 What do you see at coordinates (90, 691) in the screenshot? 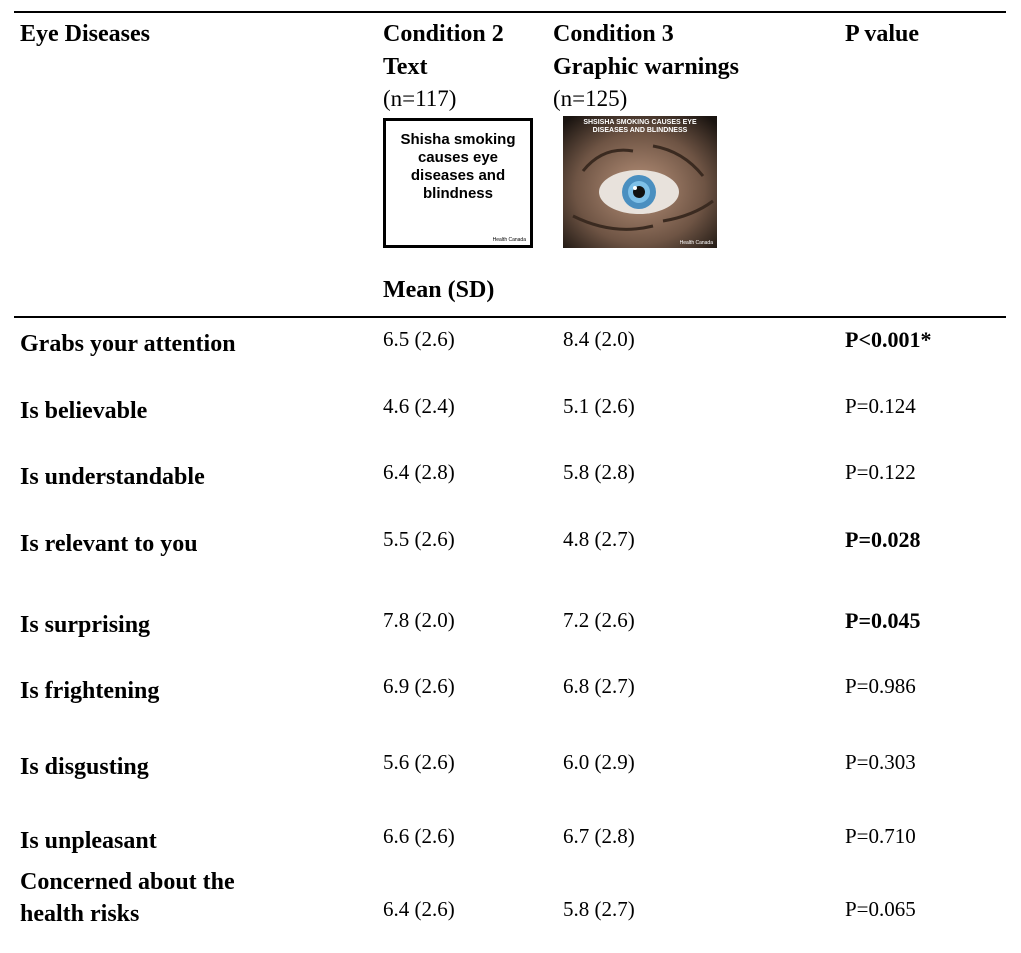
I see `row-label: Is frightening` at bounding box center [90, 691].